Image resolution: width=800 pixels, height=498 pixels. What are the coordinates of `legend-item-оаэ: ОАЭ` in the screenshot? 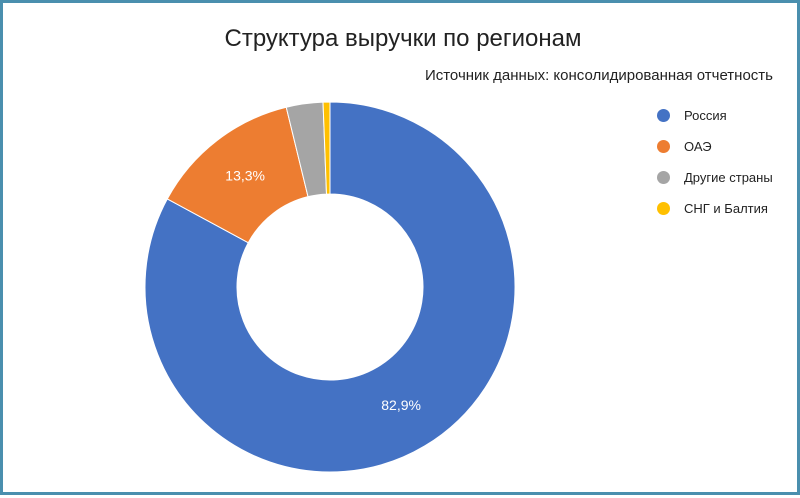 It's located at (715, 146).